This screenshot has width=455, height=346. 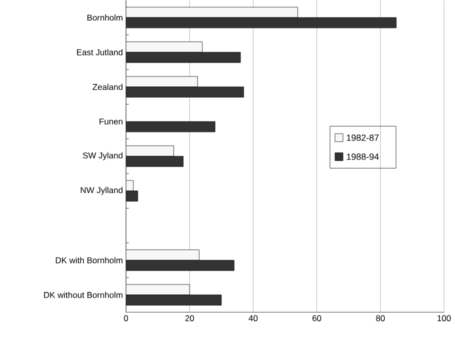 What do you see at coordinates (102, 156) in the screenshot?
I see `y-tick-label: SW Jyland` at bounding box center [102, 156].